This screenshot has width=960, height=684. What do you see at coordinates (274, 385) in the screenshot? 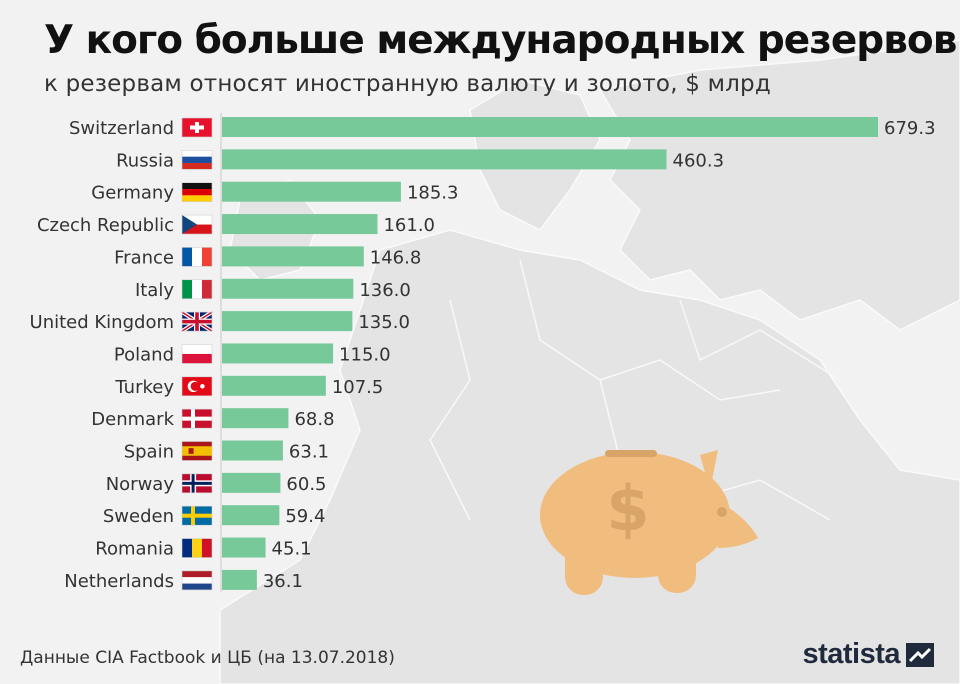
I see `bar-tr` at bounding box center [274, 385].